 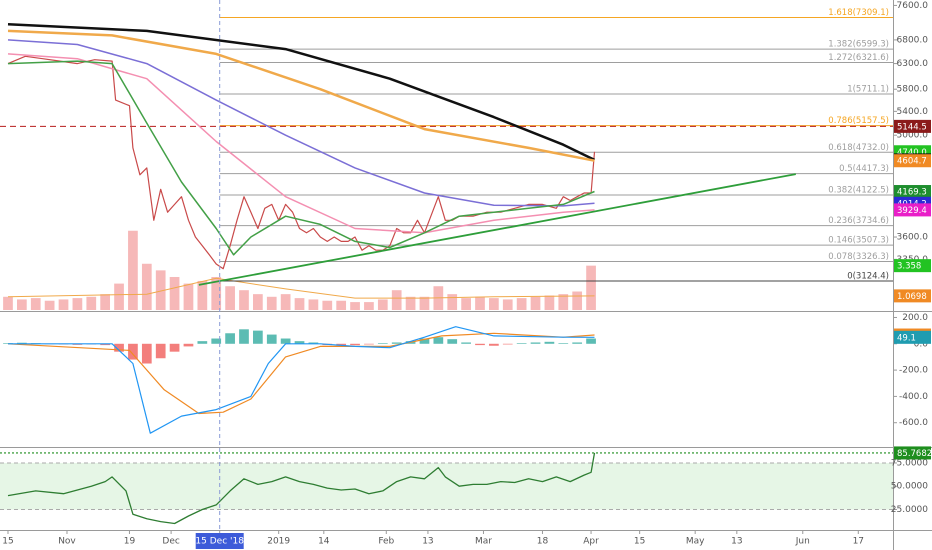 What do you see at coordinates (915, 318) in the screenshot?
I see `y-tick-label: 200.0` at bounding box center [915, 318].